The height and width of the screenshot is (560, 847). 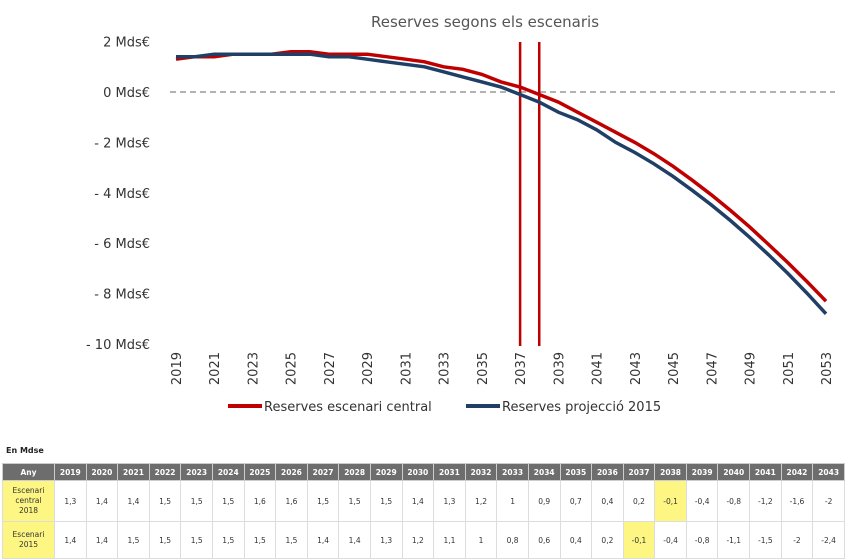 I want to click on table-cell: -1,2, so click(x=765, y=501).